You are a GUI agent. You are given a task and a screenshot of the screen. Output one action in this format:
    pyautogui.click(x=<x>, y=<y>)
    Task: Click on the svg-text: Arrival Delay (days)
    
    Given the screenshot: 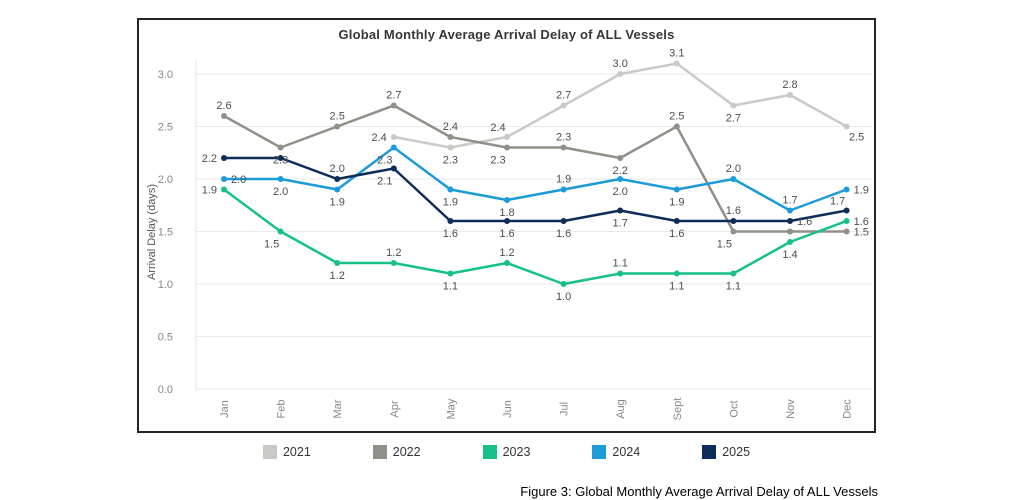 What is the action you would take?
    pyautogui.click(x=152, y=232)
    